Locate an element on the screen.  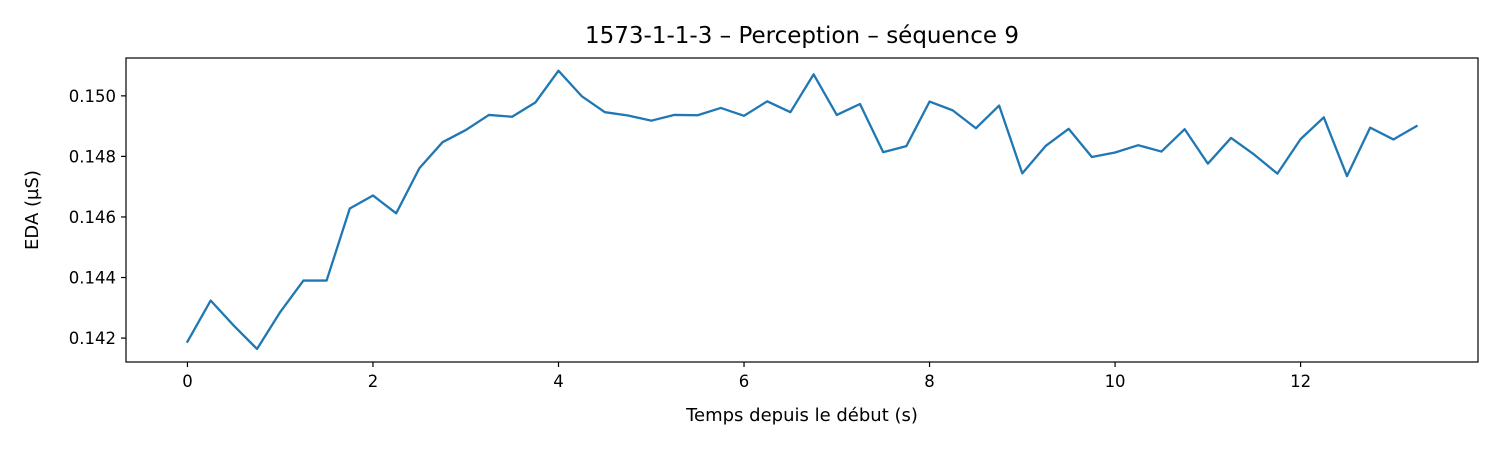
y-tick-label-2: 0.146 is located at coordinates (92, 217).